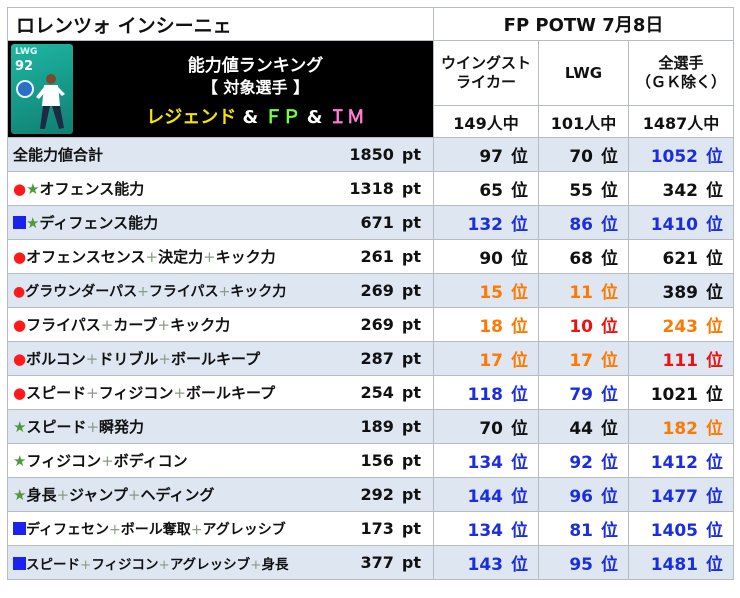 This screenshot has width=740, height=598. I want to click on rank-cell: 621 位, so click(681, 256).